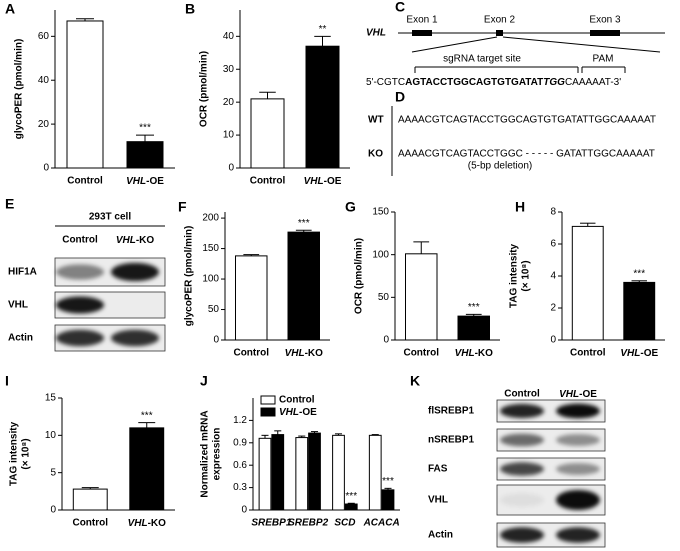 This screenshot has height=551, width=680. What do you see at coordinates (210, 248) in the screenshot?
I see `y-tick-label: 150` at bounding box center [210, 248].